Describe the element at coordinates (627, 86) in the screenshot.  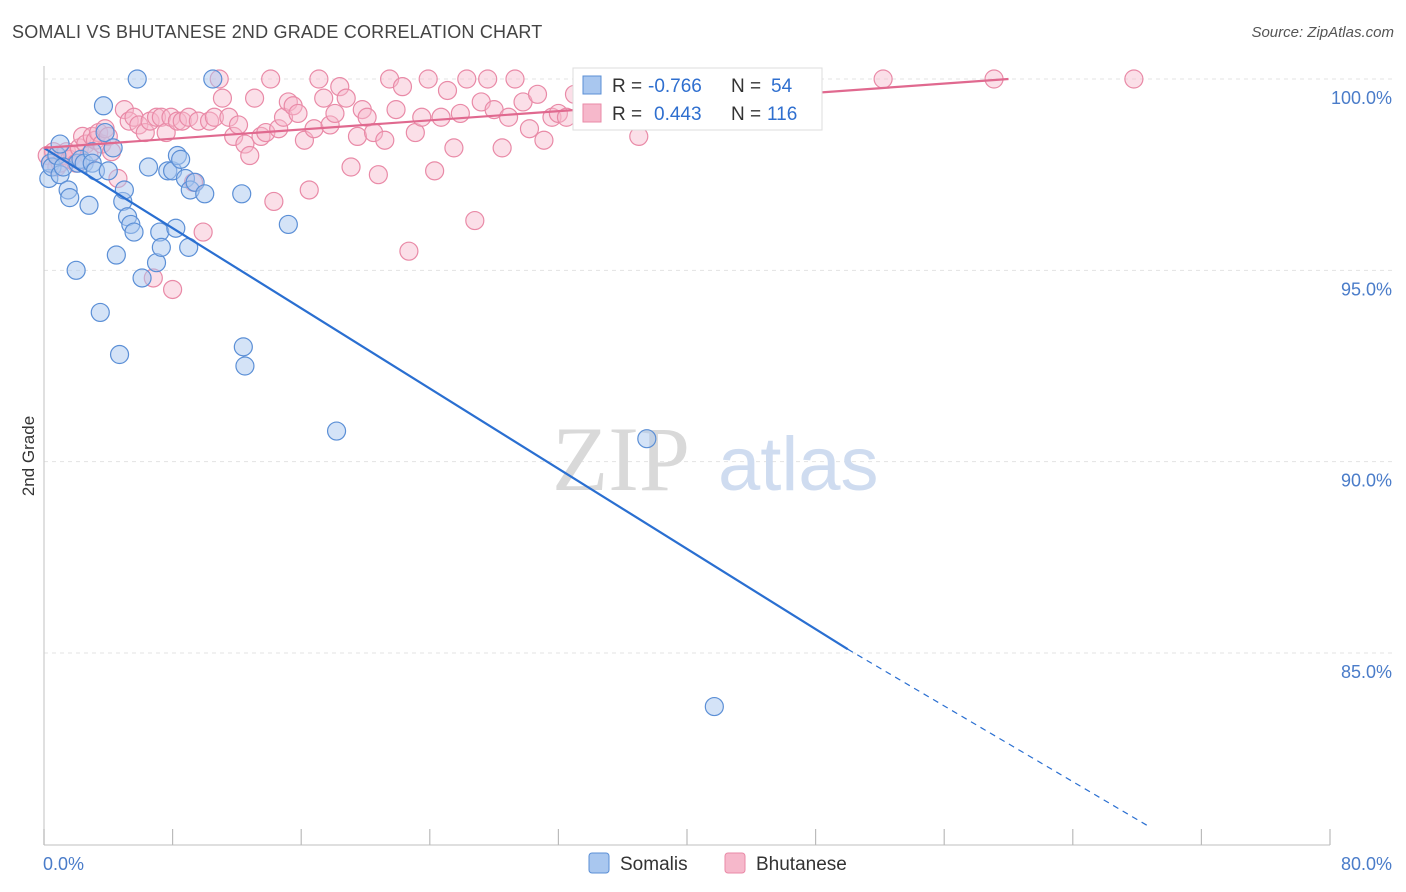
I see `legend-r-label-somalis: R =` at that location.